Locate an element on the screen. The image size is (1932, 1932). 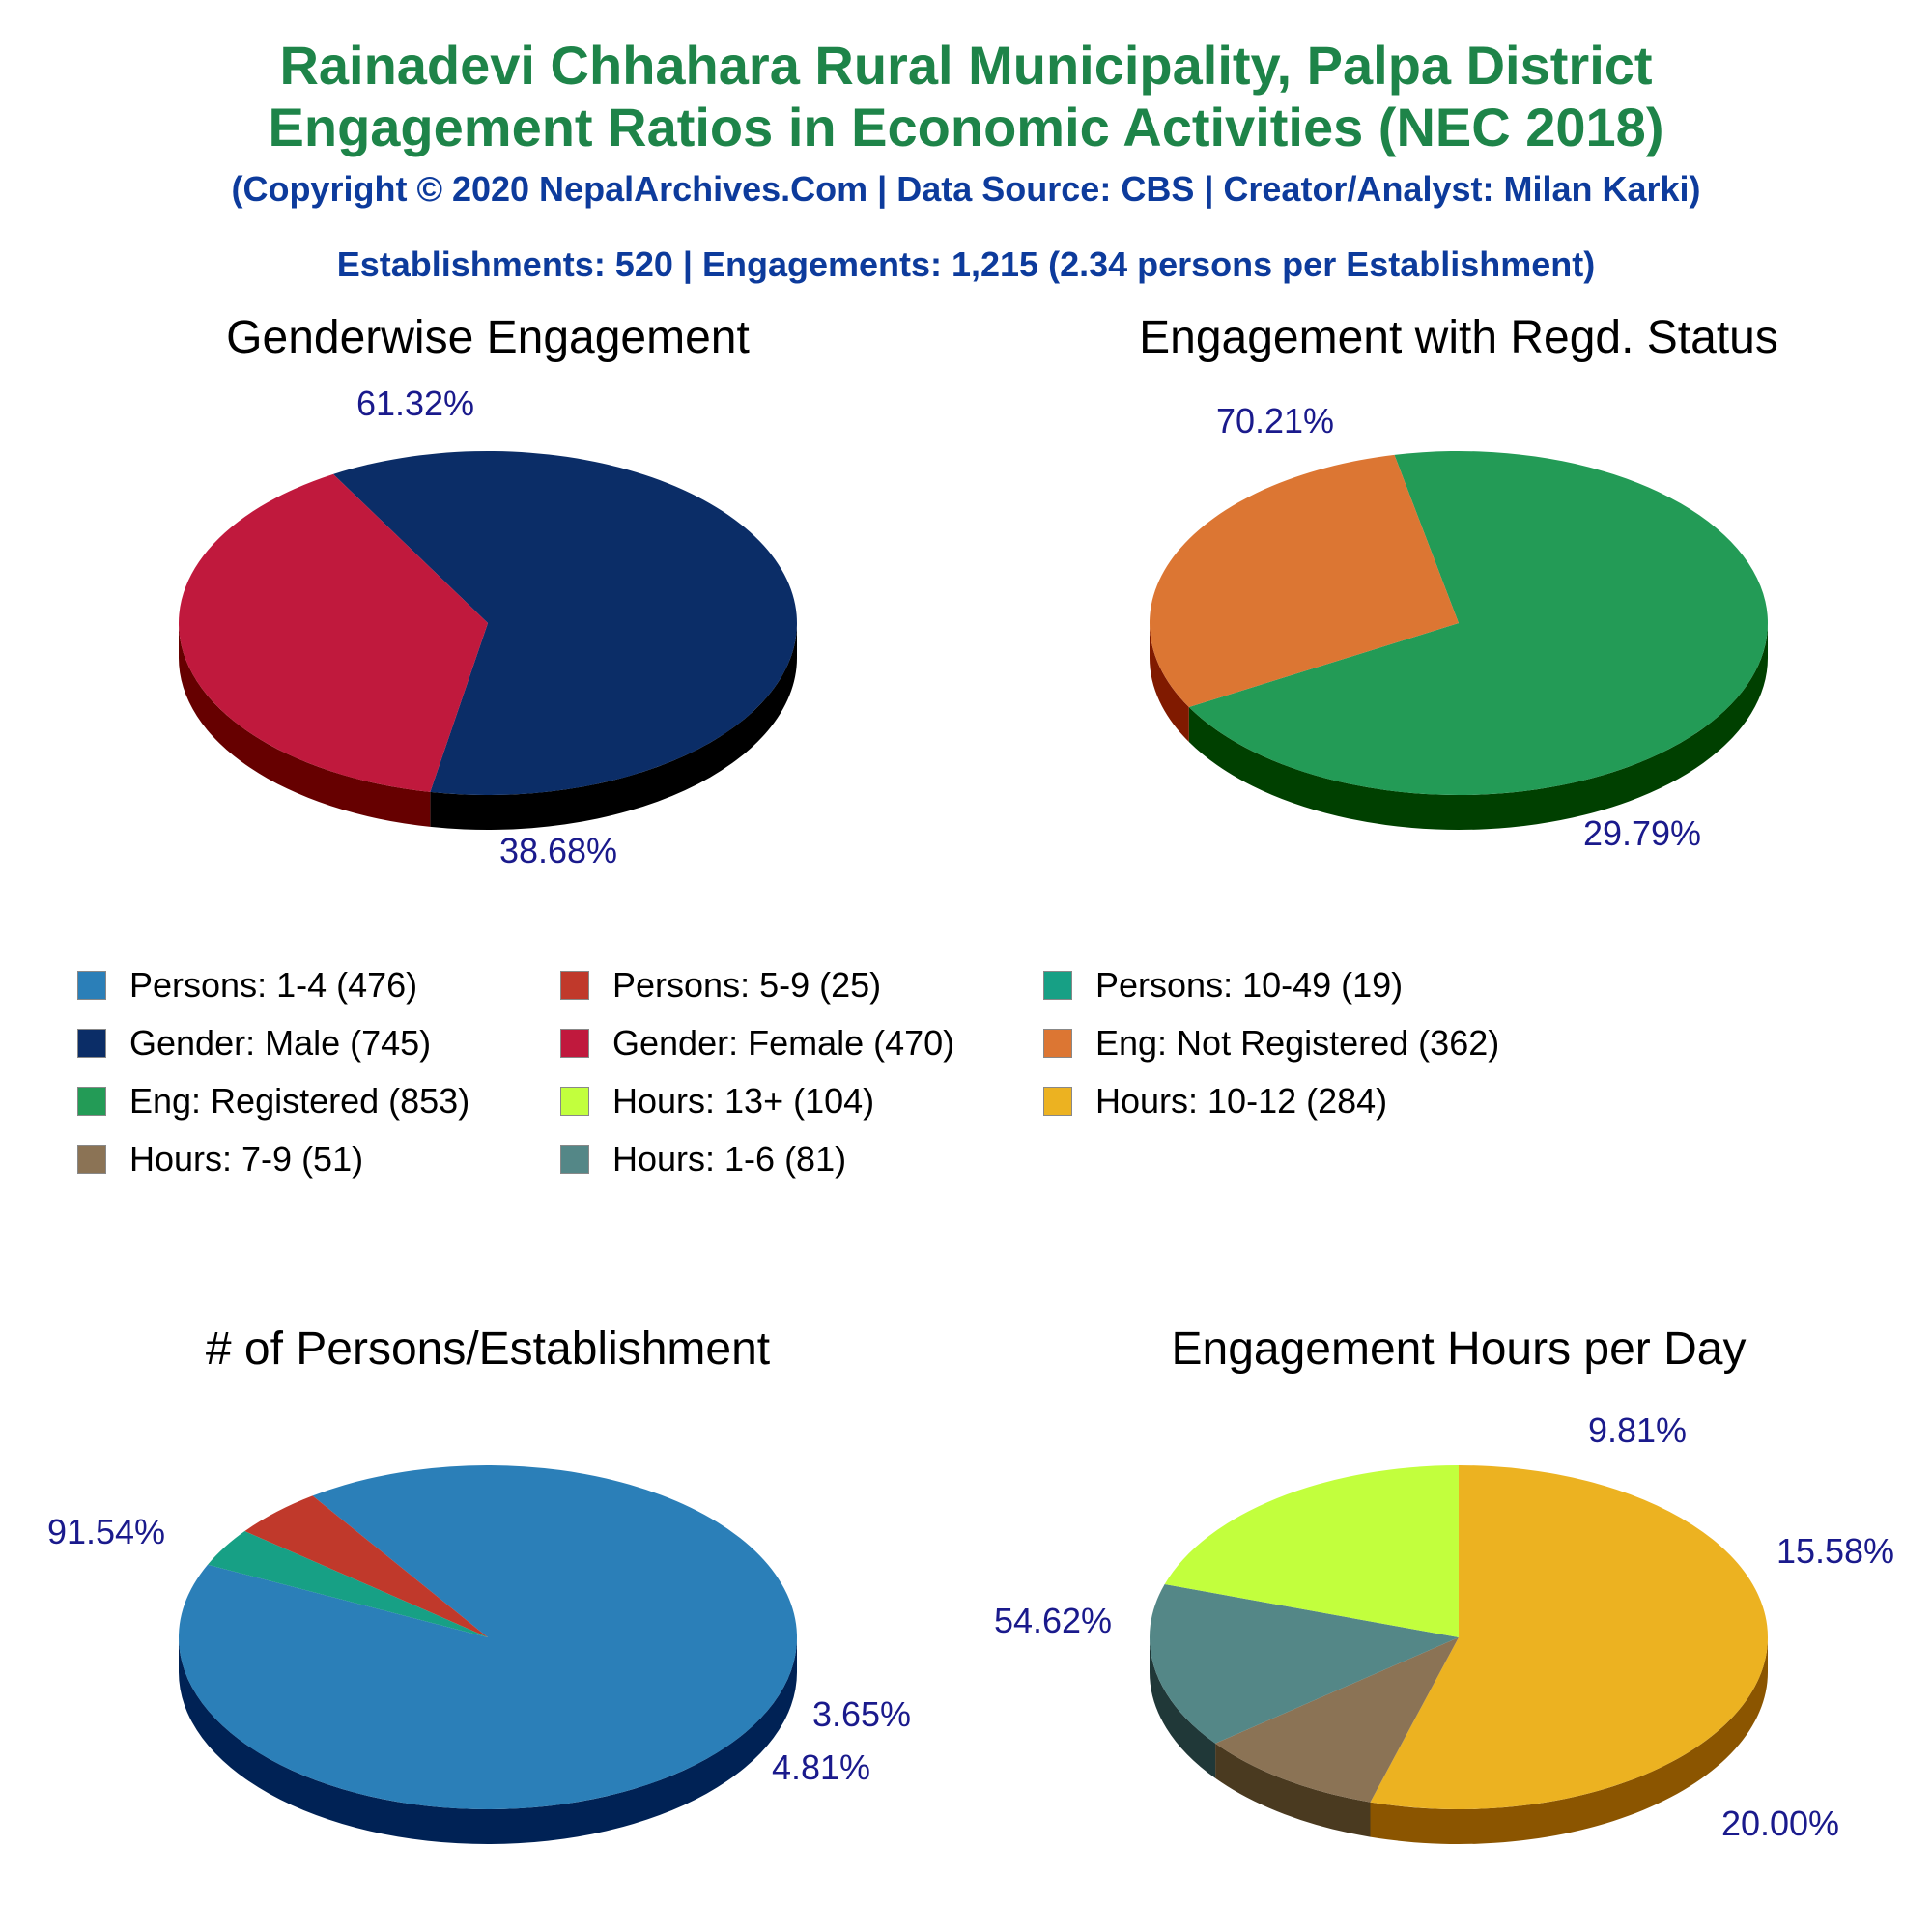
legend-item: Eng: Registered (853) is located at coordinates (273, 1101).